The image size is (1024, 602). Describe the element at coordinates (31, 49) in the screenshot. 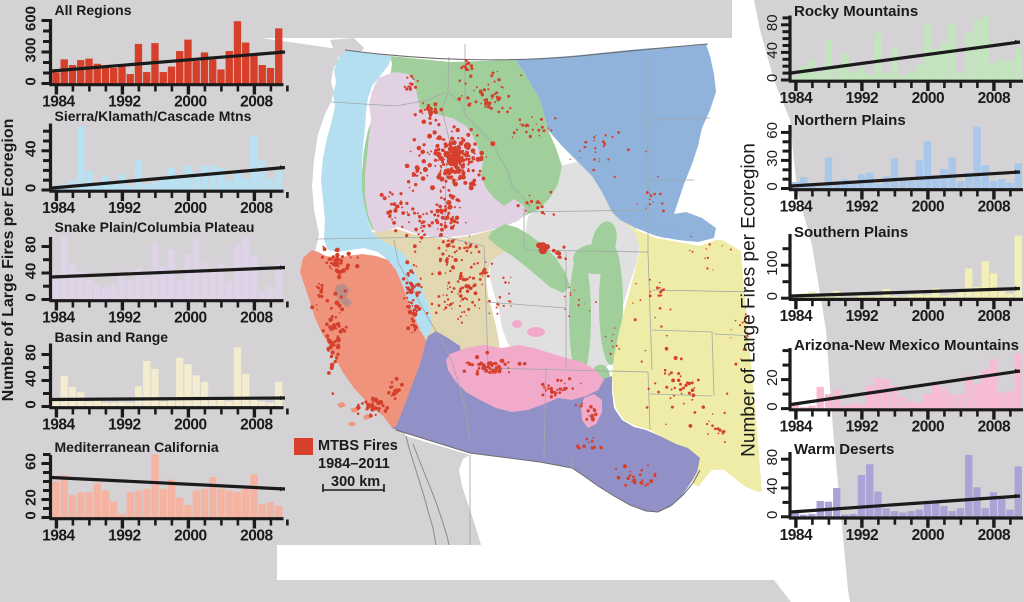

I see `svg-text: 300` at that location.